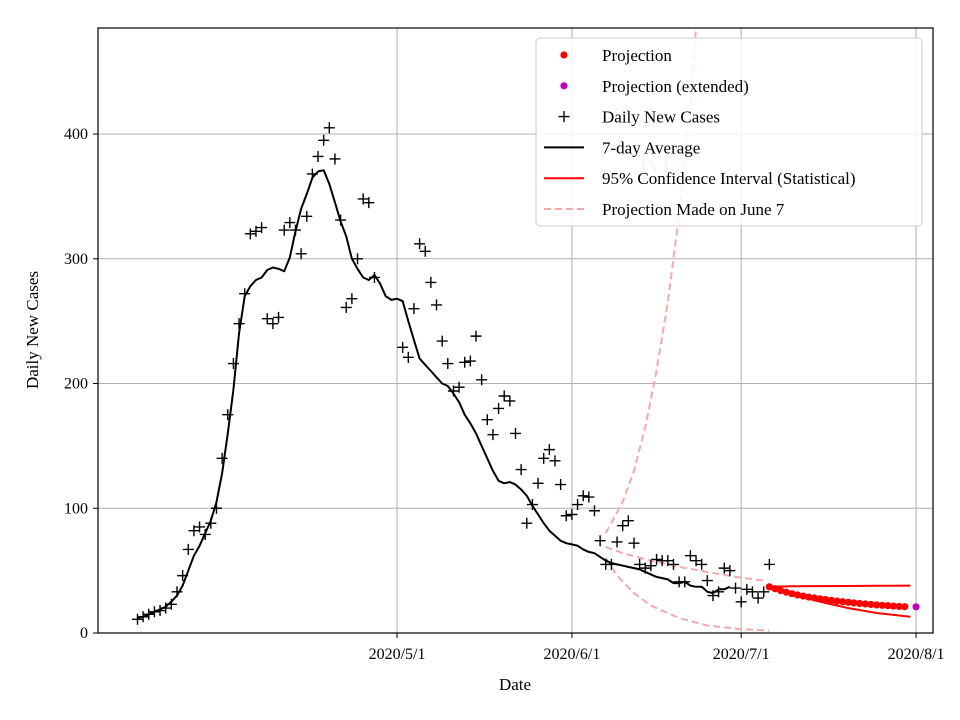  I want to click on legend-marker-cases, so click(564, 117).